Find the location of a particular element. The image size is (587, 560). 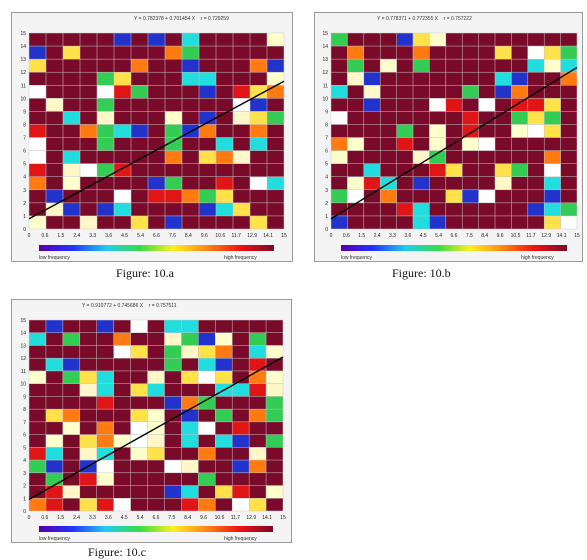

x-tick-label: 10.6 is located at coordinates (220, 518).